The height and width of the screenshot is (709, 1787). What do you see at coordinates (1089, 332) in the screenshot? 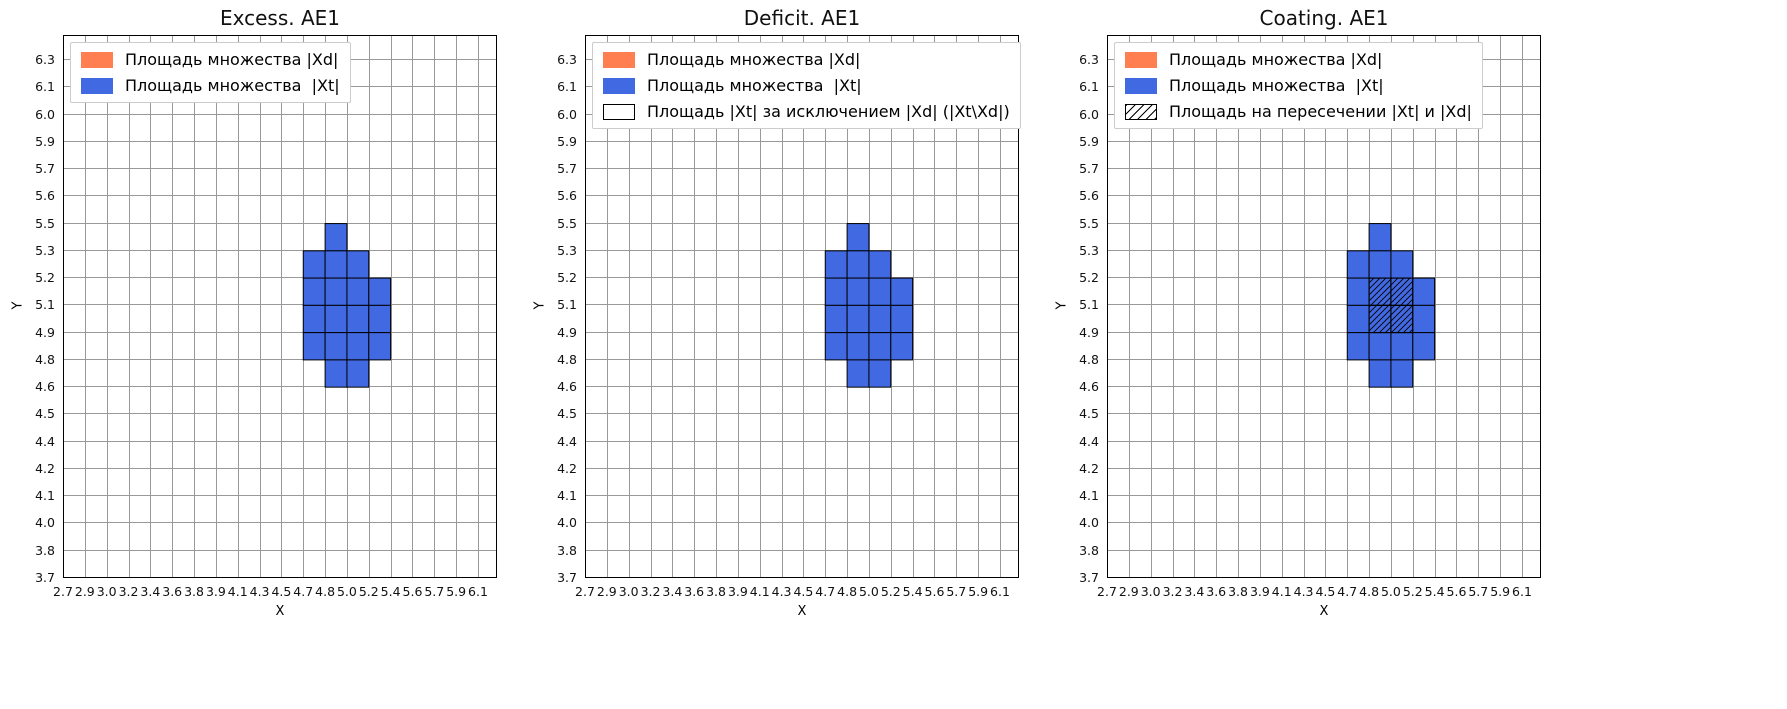
I see `y-tick-label: 4.9` at bounding box center [1089, 332].